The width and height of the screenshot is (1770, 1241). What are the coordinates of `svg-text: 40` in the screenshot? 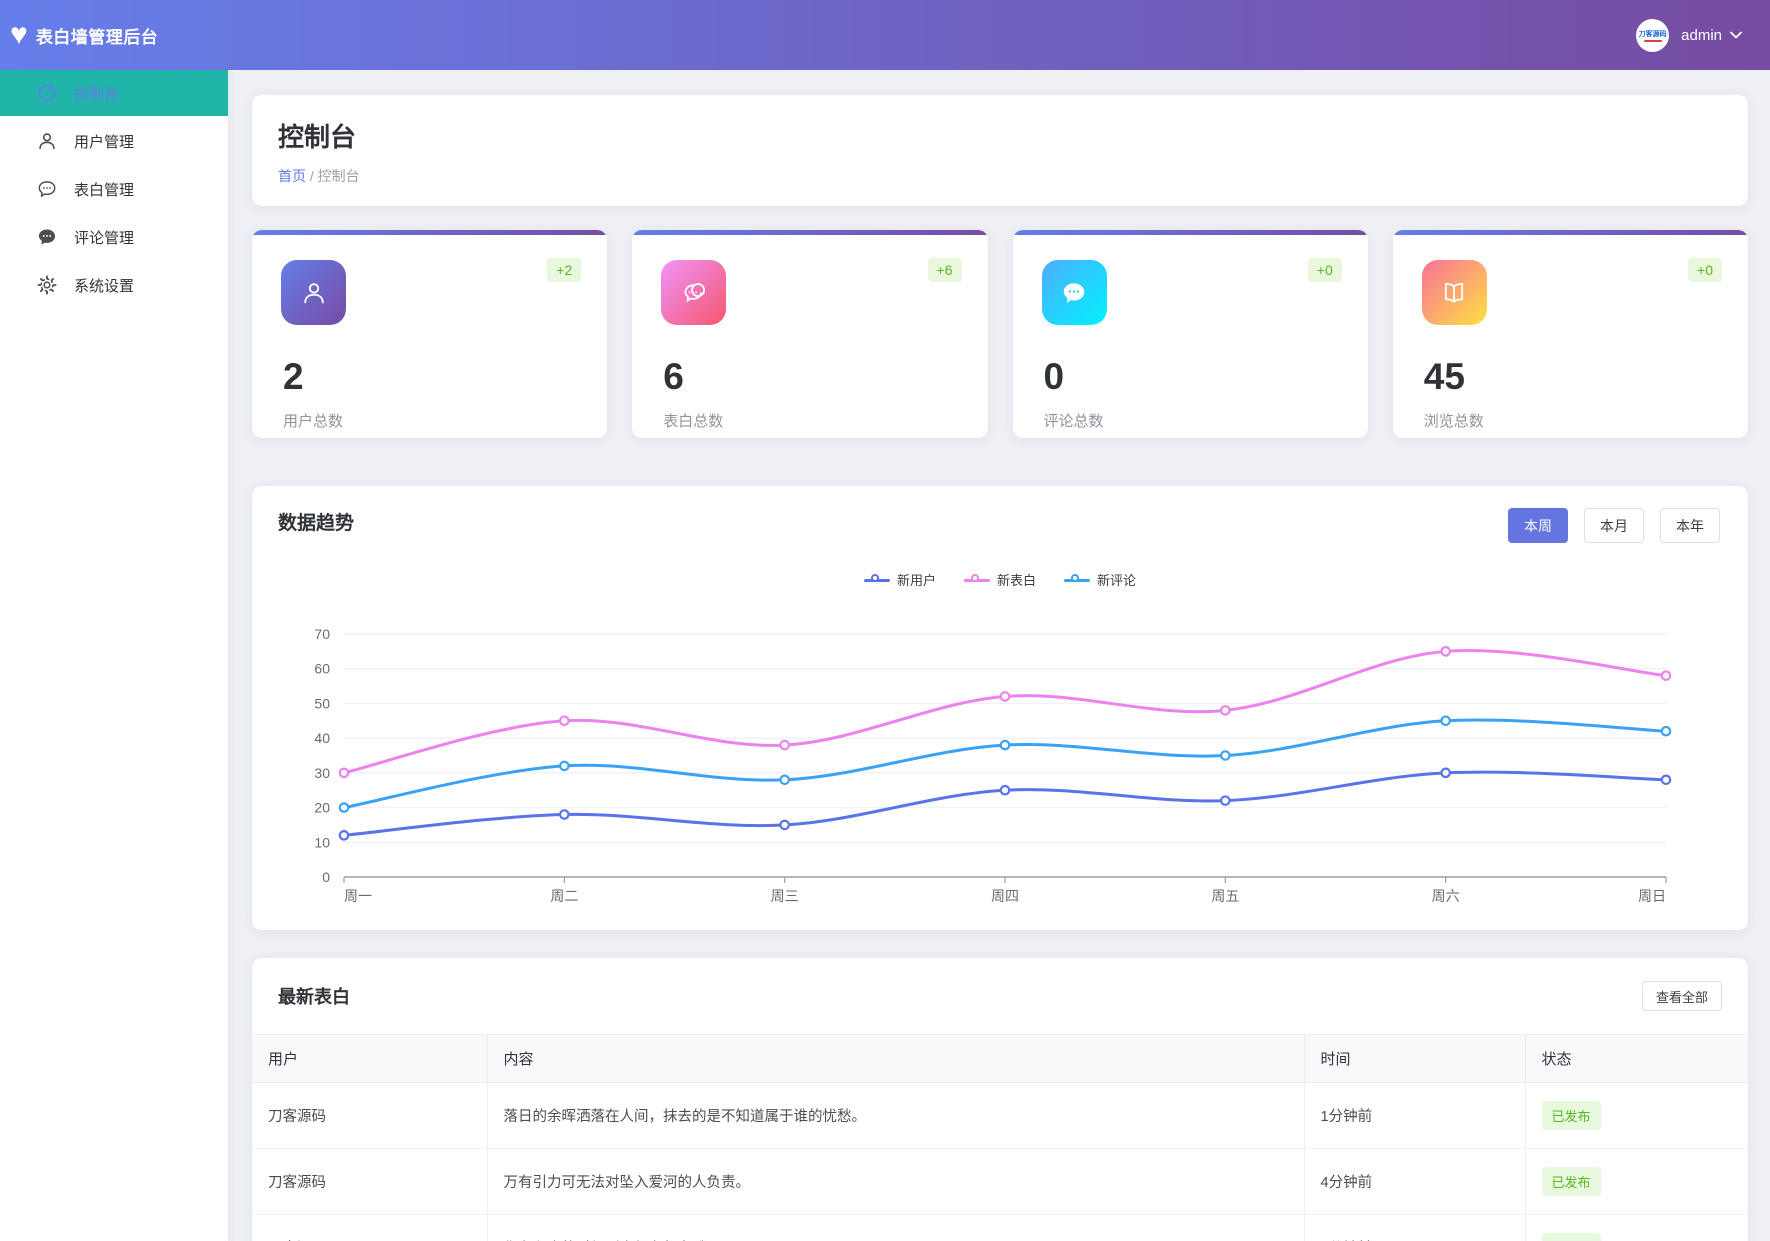 It's located at (322, 738).